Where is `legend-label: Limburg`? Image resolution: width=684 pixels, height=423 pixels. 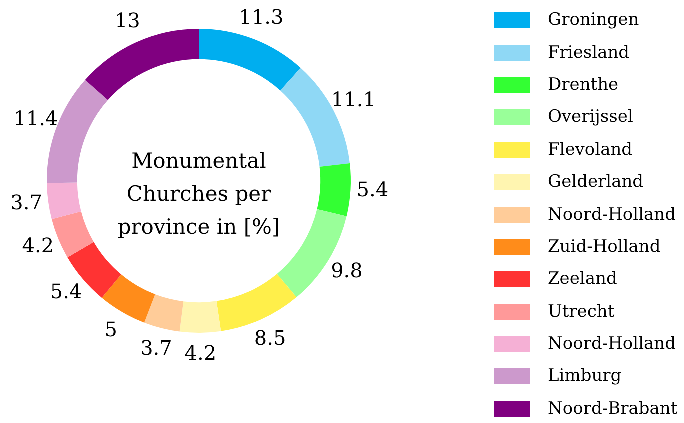
legend-label: Limburg is located at coordinates (585, 376).